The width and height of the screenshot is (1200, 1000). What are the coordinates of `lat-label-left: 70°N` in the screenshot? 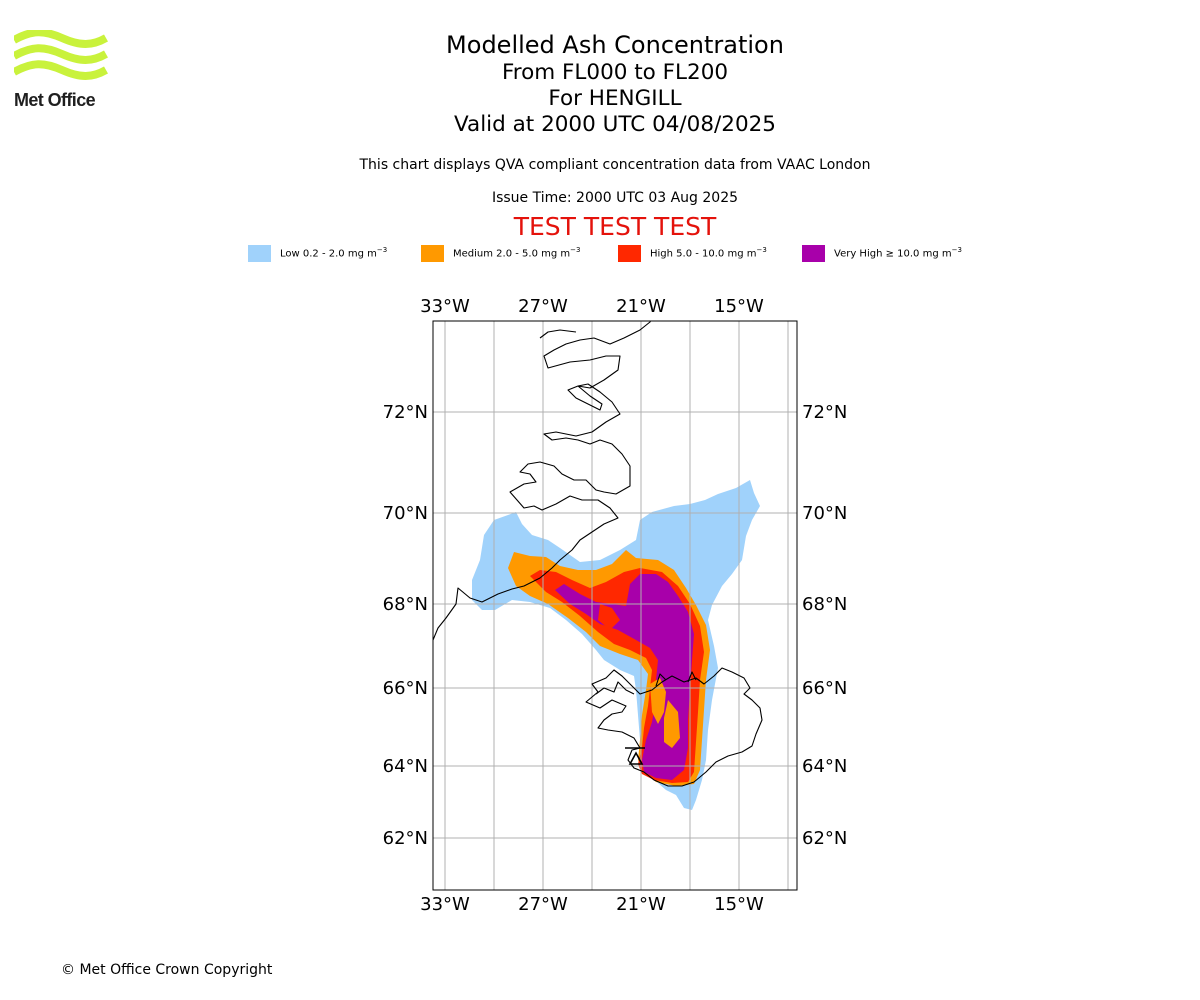 It's located at (405, 513).